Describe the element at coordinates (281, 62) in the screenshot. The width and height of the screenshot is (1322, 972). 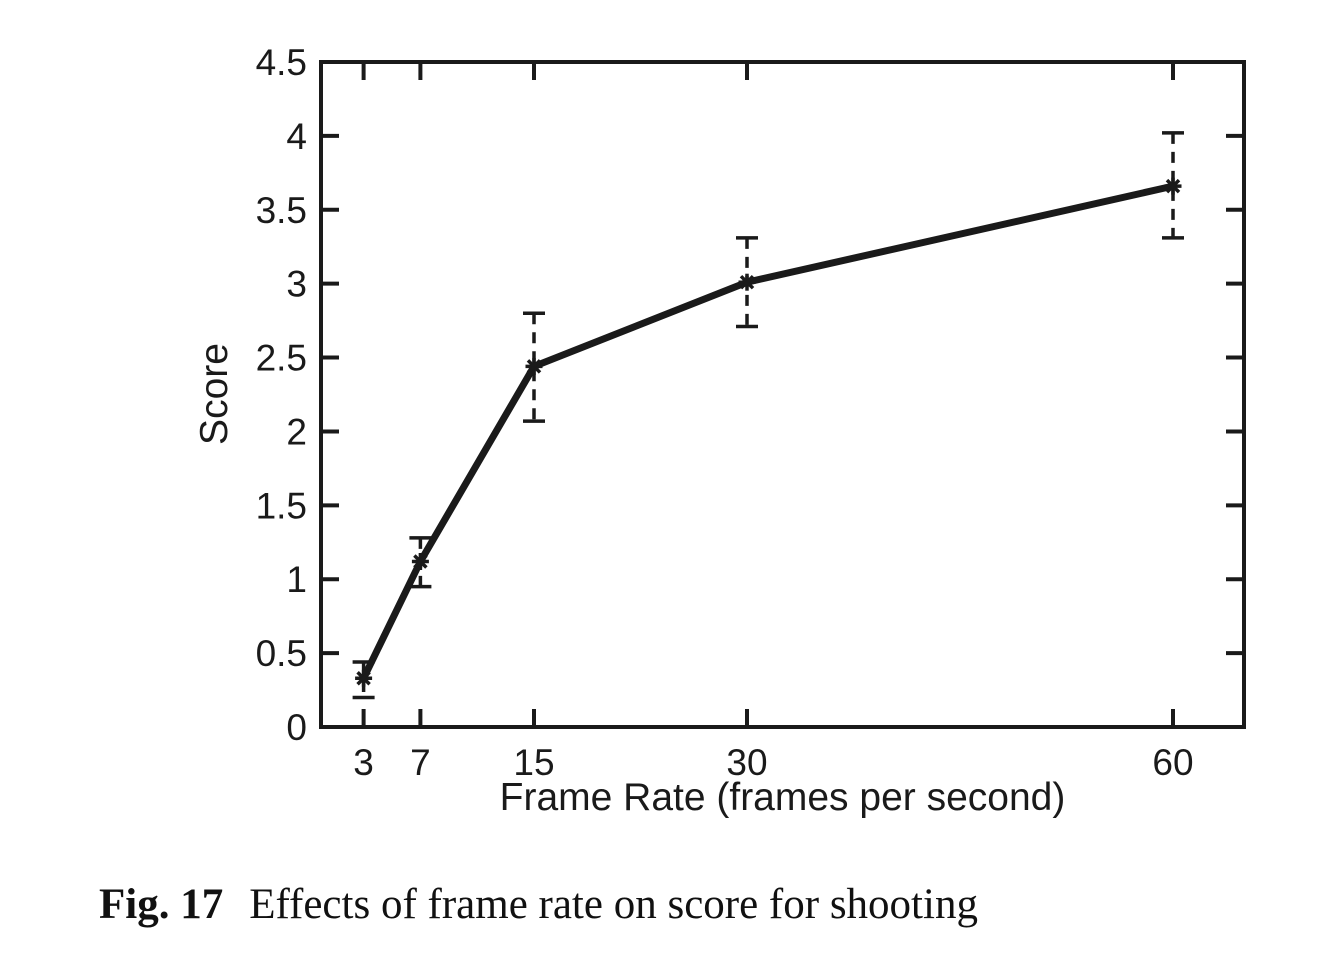
I see `y-tick-label: 4.5` at that location.